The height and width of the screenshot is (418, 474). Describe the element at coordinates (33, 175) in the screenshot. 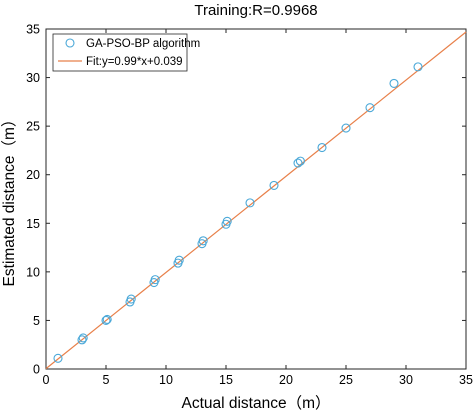

I see `y-tick-label: 20` at that location.